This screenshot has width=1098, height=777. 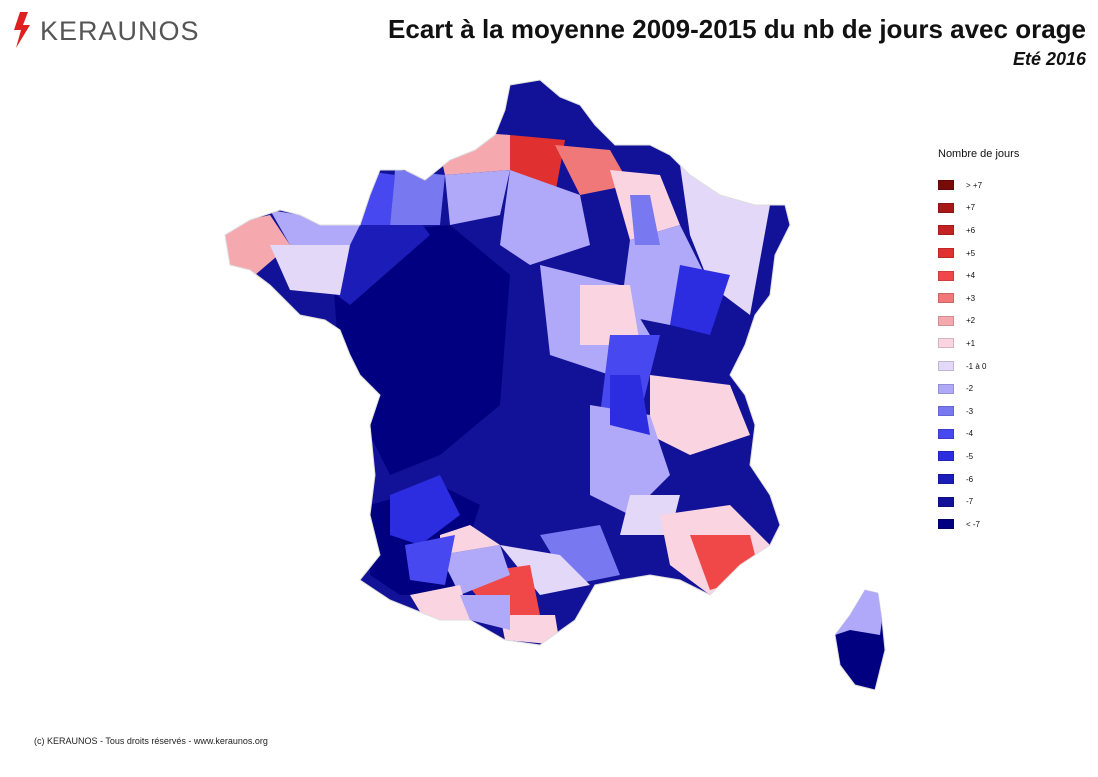 I want to click on legend-item: +3, so click(x=1008, y=298).